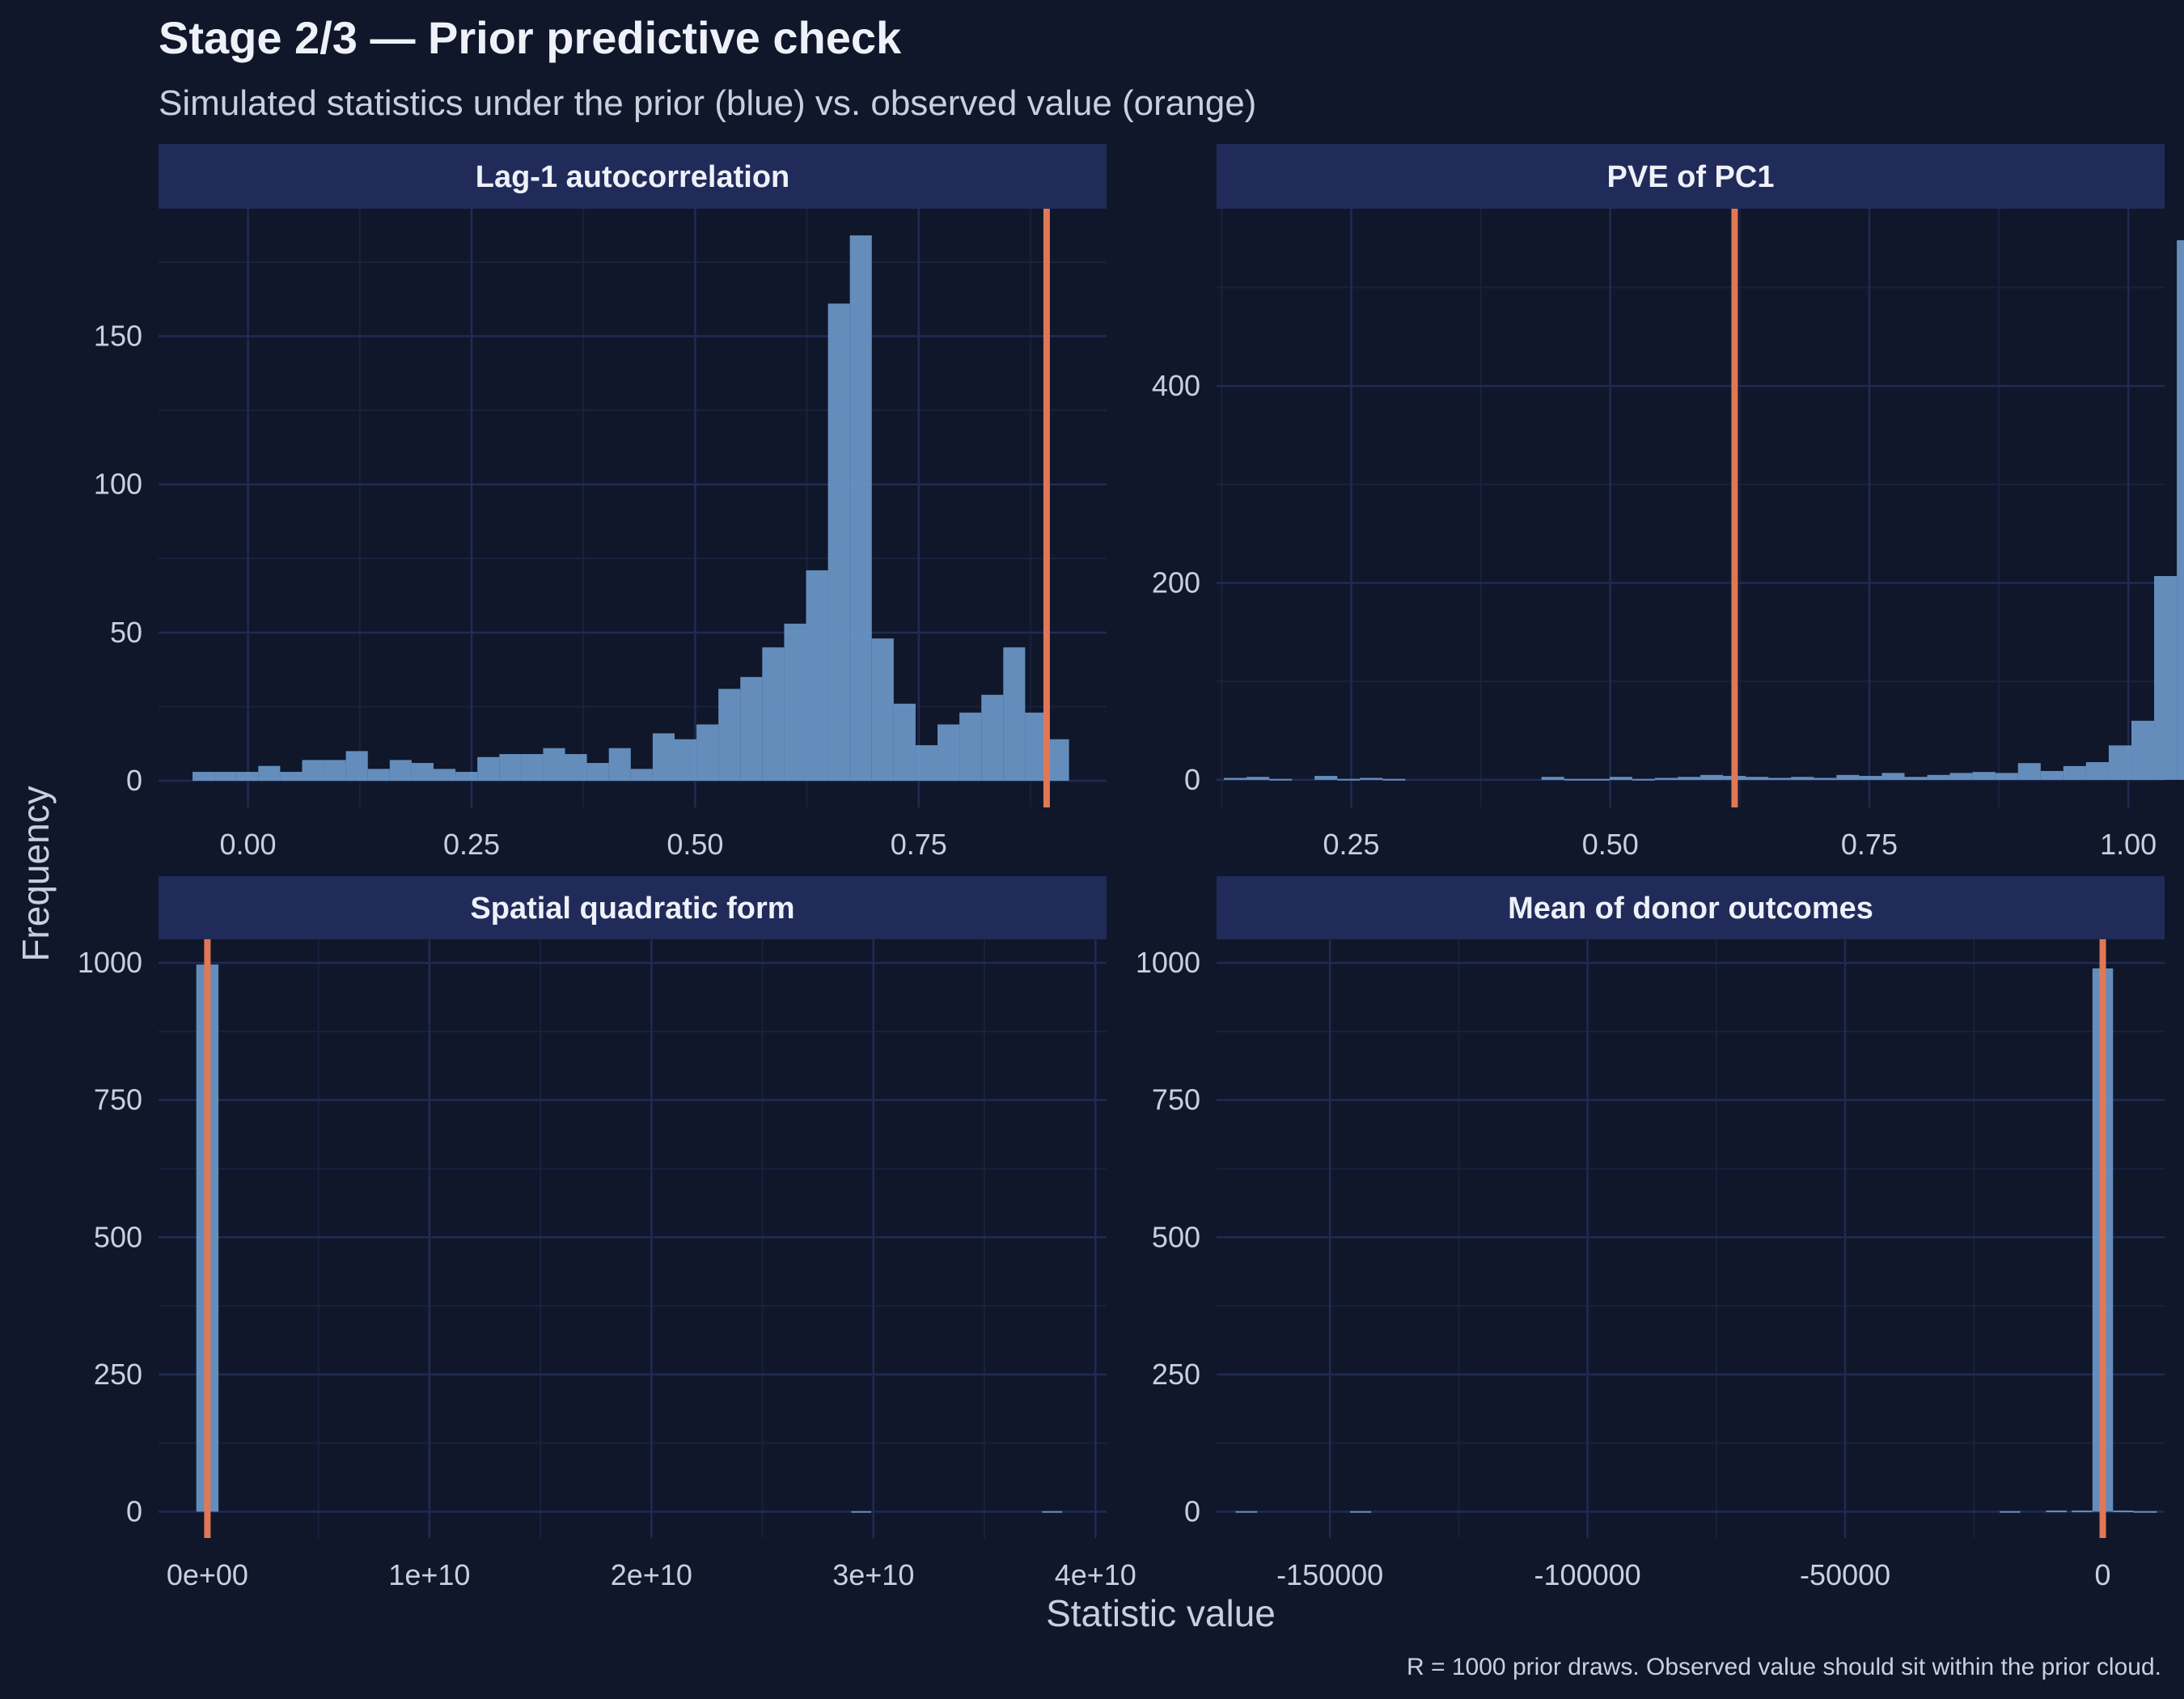 This screenshot has height=1699, width=2184. I want to click on y-axis-title: Frequency, so click(36, 873).